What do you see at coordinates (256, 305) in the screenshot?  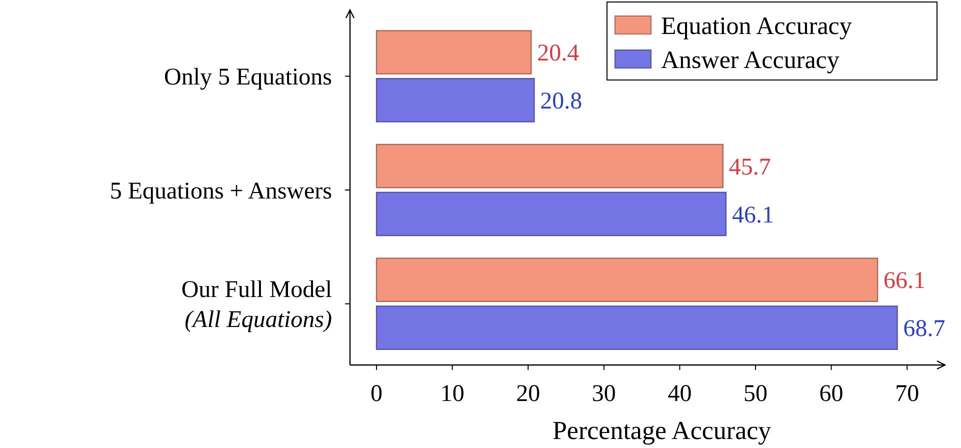 I see `y-tick-label: Our Full Model (All Equations)` at bounding box center [256, 305].